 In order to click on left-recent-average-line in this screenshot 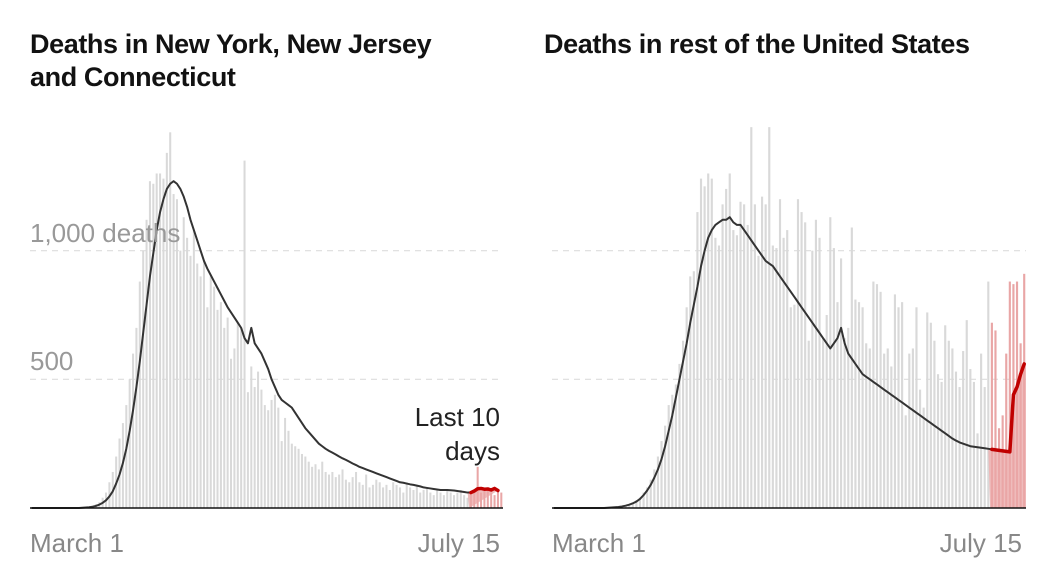, I will do `click(484, 490)`.